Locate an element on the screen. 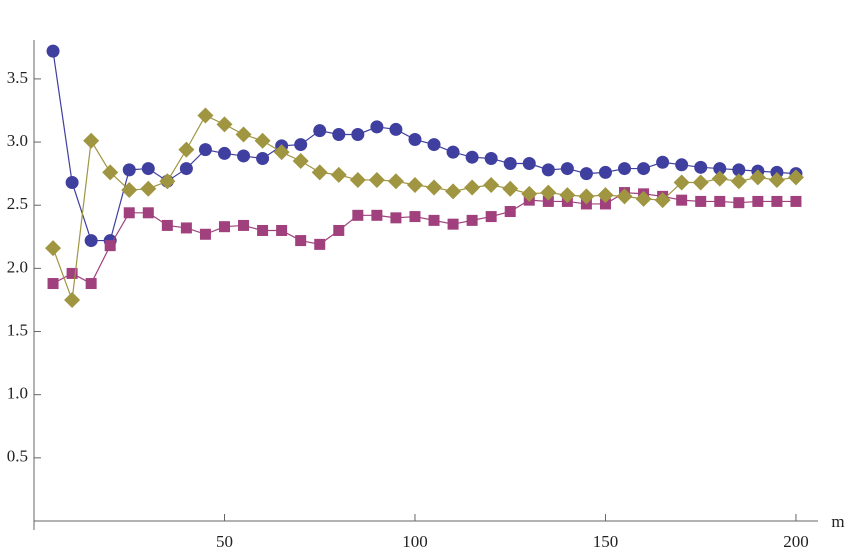  series-line is located at coordinates (424, 238).